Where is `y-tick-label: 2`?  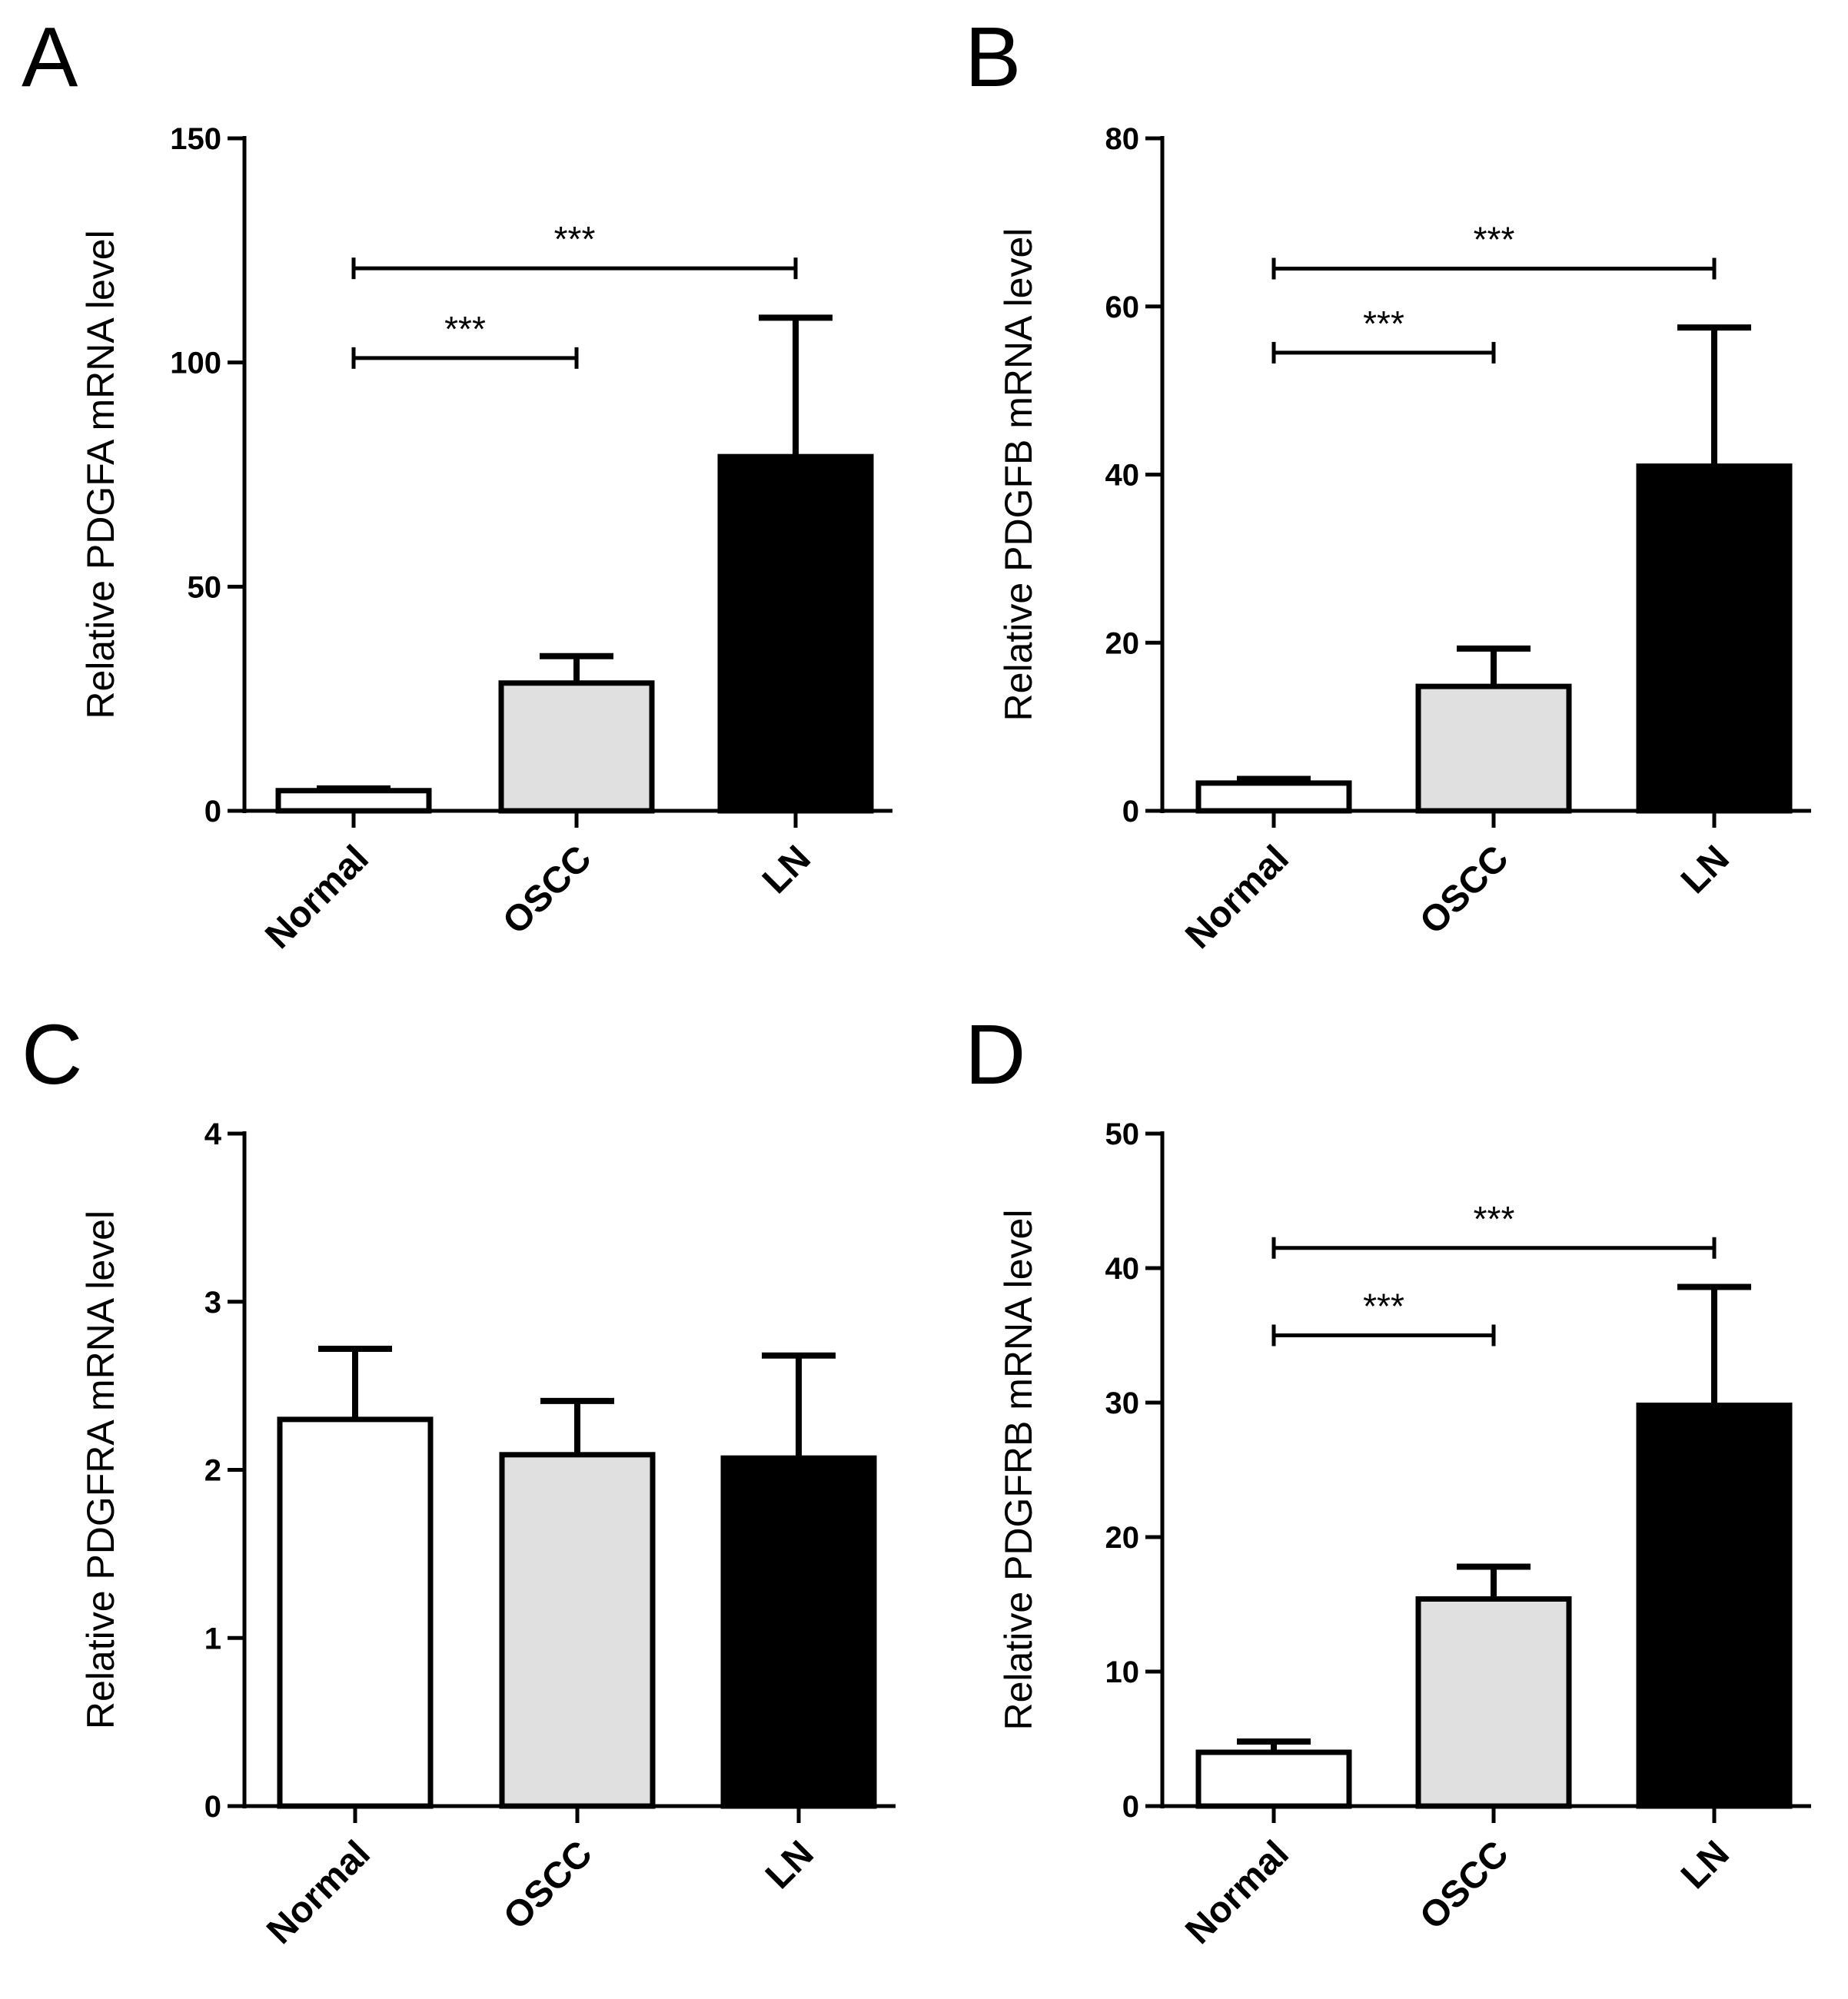 y-tick-label: 2 is located at coordinates (213, 1471).